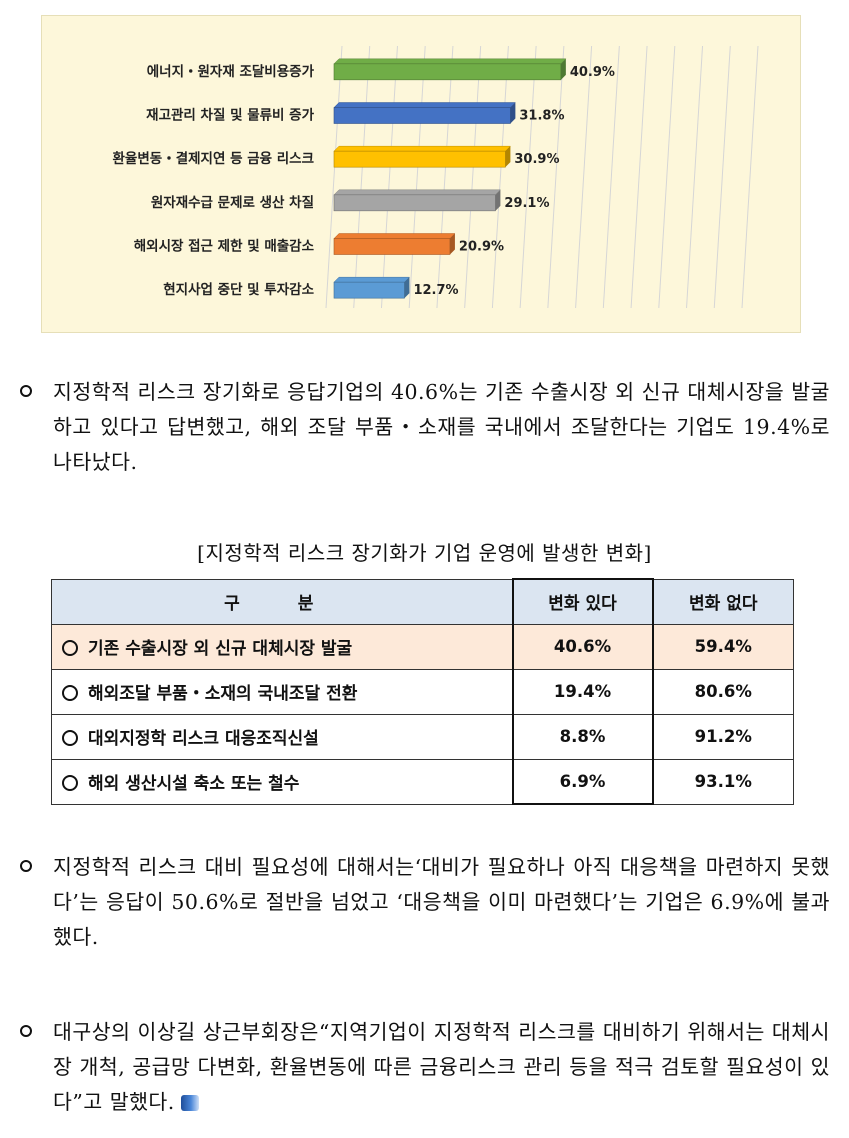  Describe the element at coordinates (723, 691) in the screenshot. I see `row-unchanged-value: 80.6%` at that location.